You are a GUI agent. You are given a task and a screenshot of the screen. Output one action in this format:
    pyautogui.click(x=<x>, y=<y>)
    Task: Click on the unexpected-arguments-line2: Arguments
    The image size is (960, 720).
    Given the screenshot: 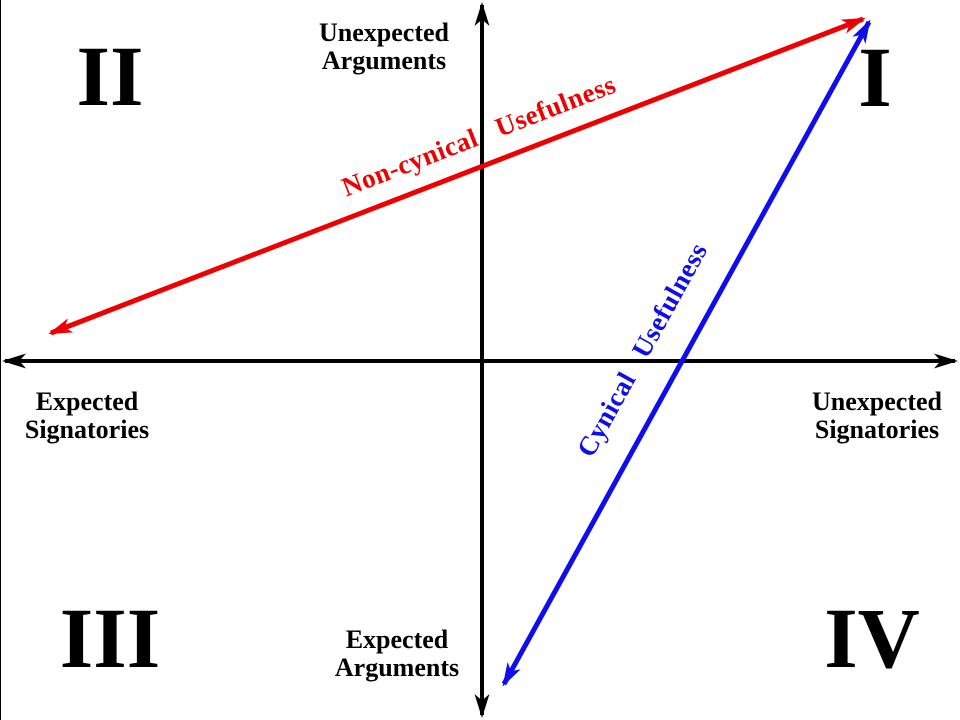 What is the action you would take?
    pyautogui.click(x=384, y=60)
    